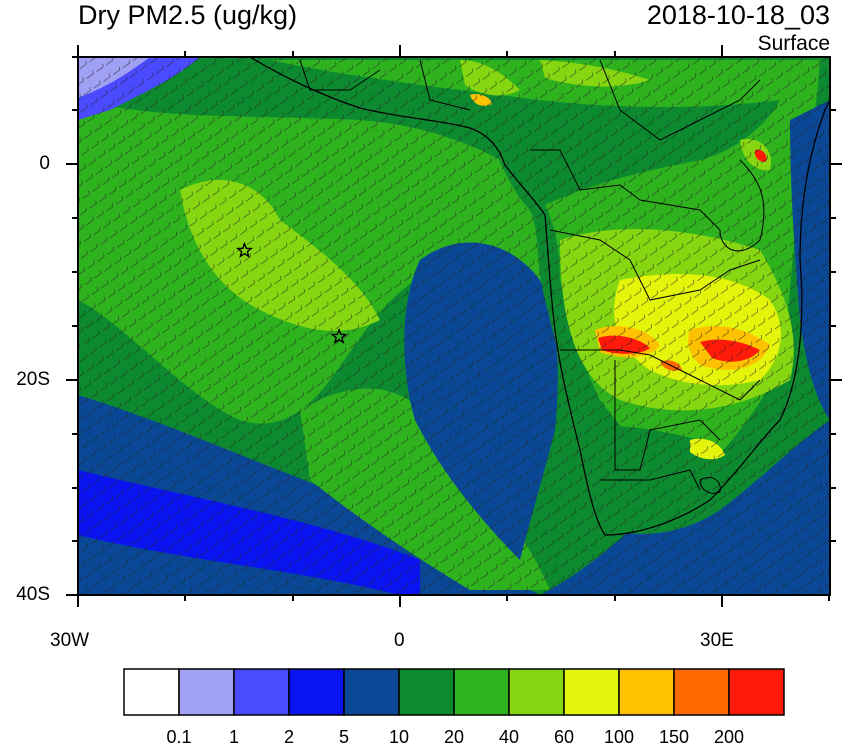 The width and height of the screenshot is (850, 750). I want to click on colorbar-label: 2, so click(288, 737).